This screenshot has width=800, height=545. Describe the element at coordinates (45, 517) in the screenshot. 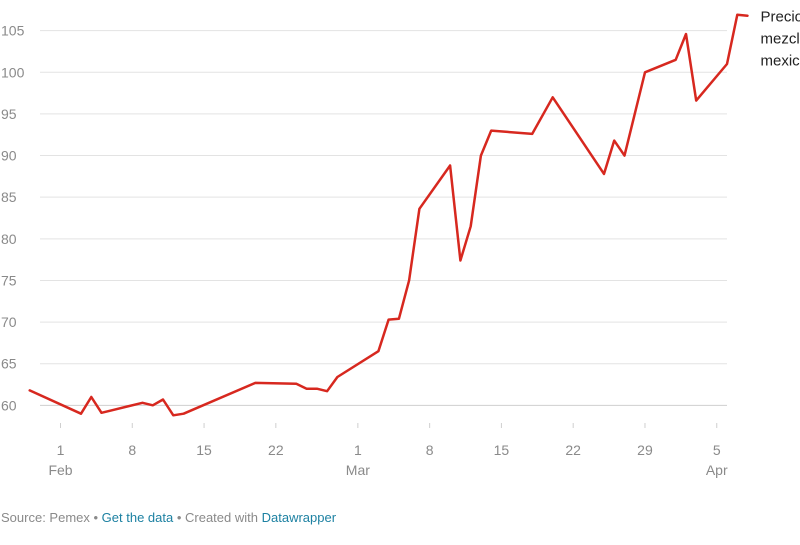

I see `source-text: Source: Pemex` at that location.